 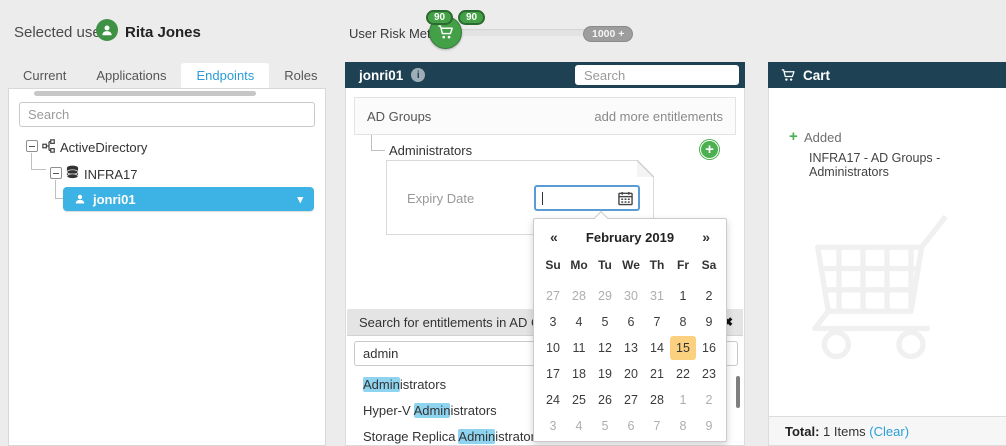 I want to click on directory-icon, so click(x=49, y=147).